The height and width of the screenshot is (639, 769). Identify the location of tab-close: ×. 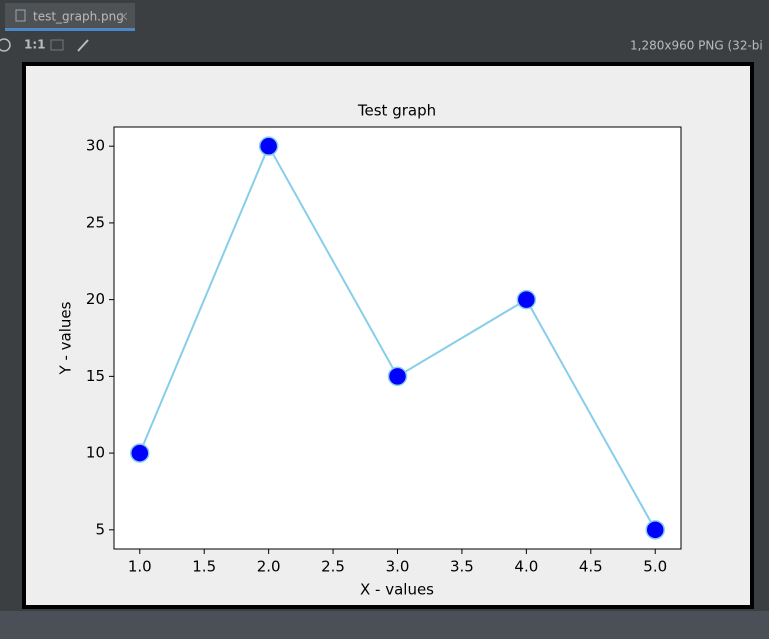
(123, 17).